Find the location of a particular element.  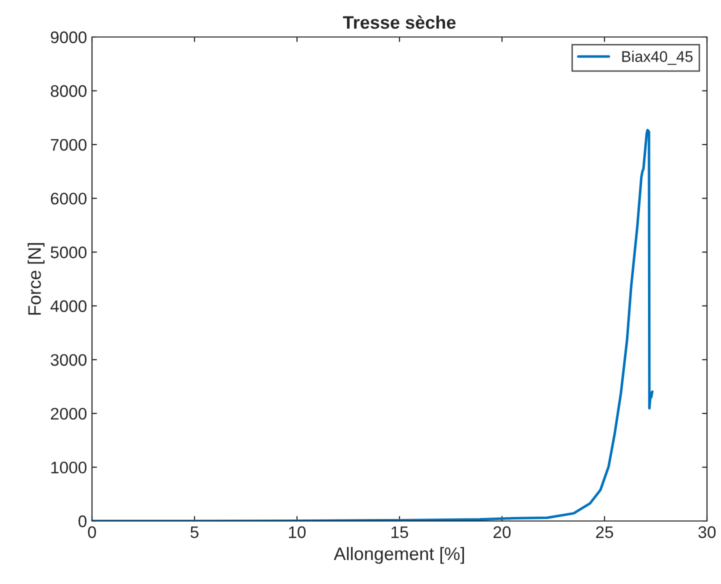

x-tick-label: 30 is located at coordinates (707, 532).